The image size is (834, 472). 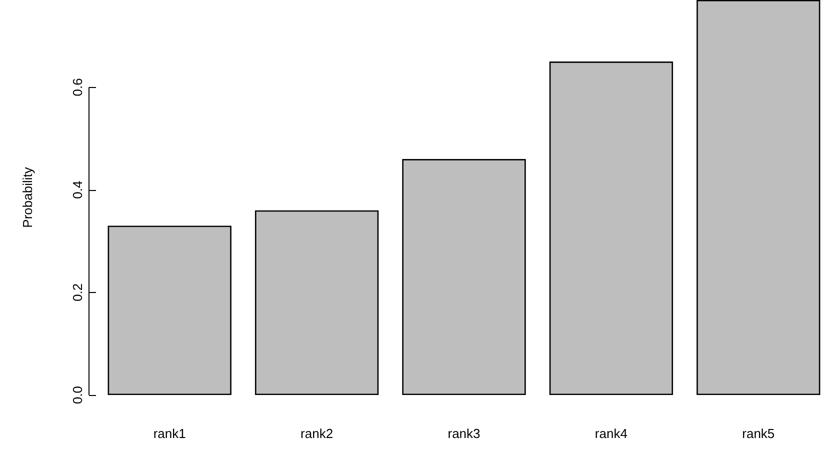 I want to click on x-tick-label: rank2, so click(x=317, y=433).